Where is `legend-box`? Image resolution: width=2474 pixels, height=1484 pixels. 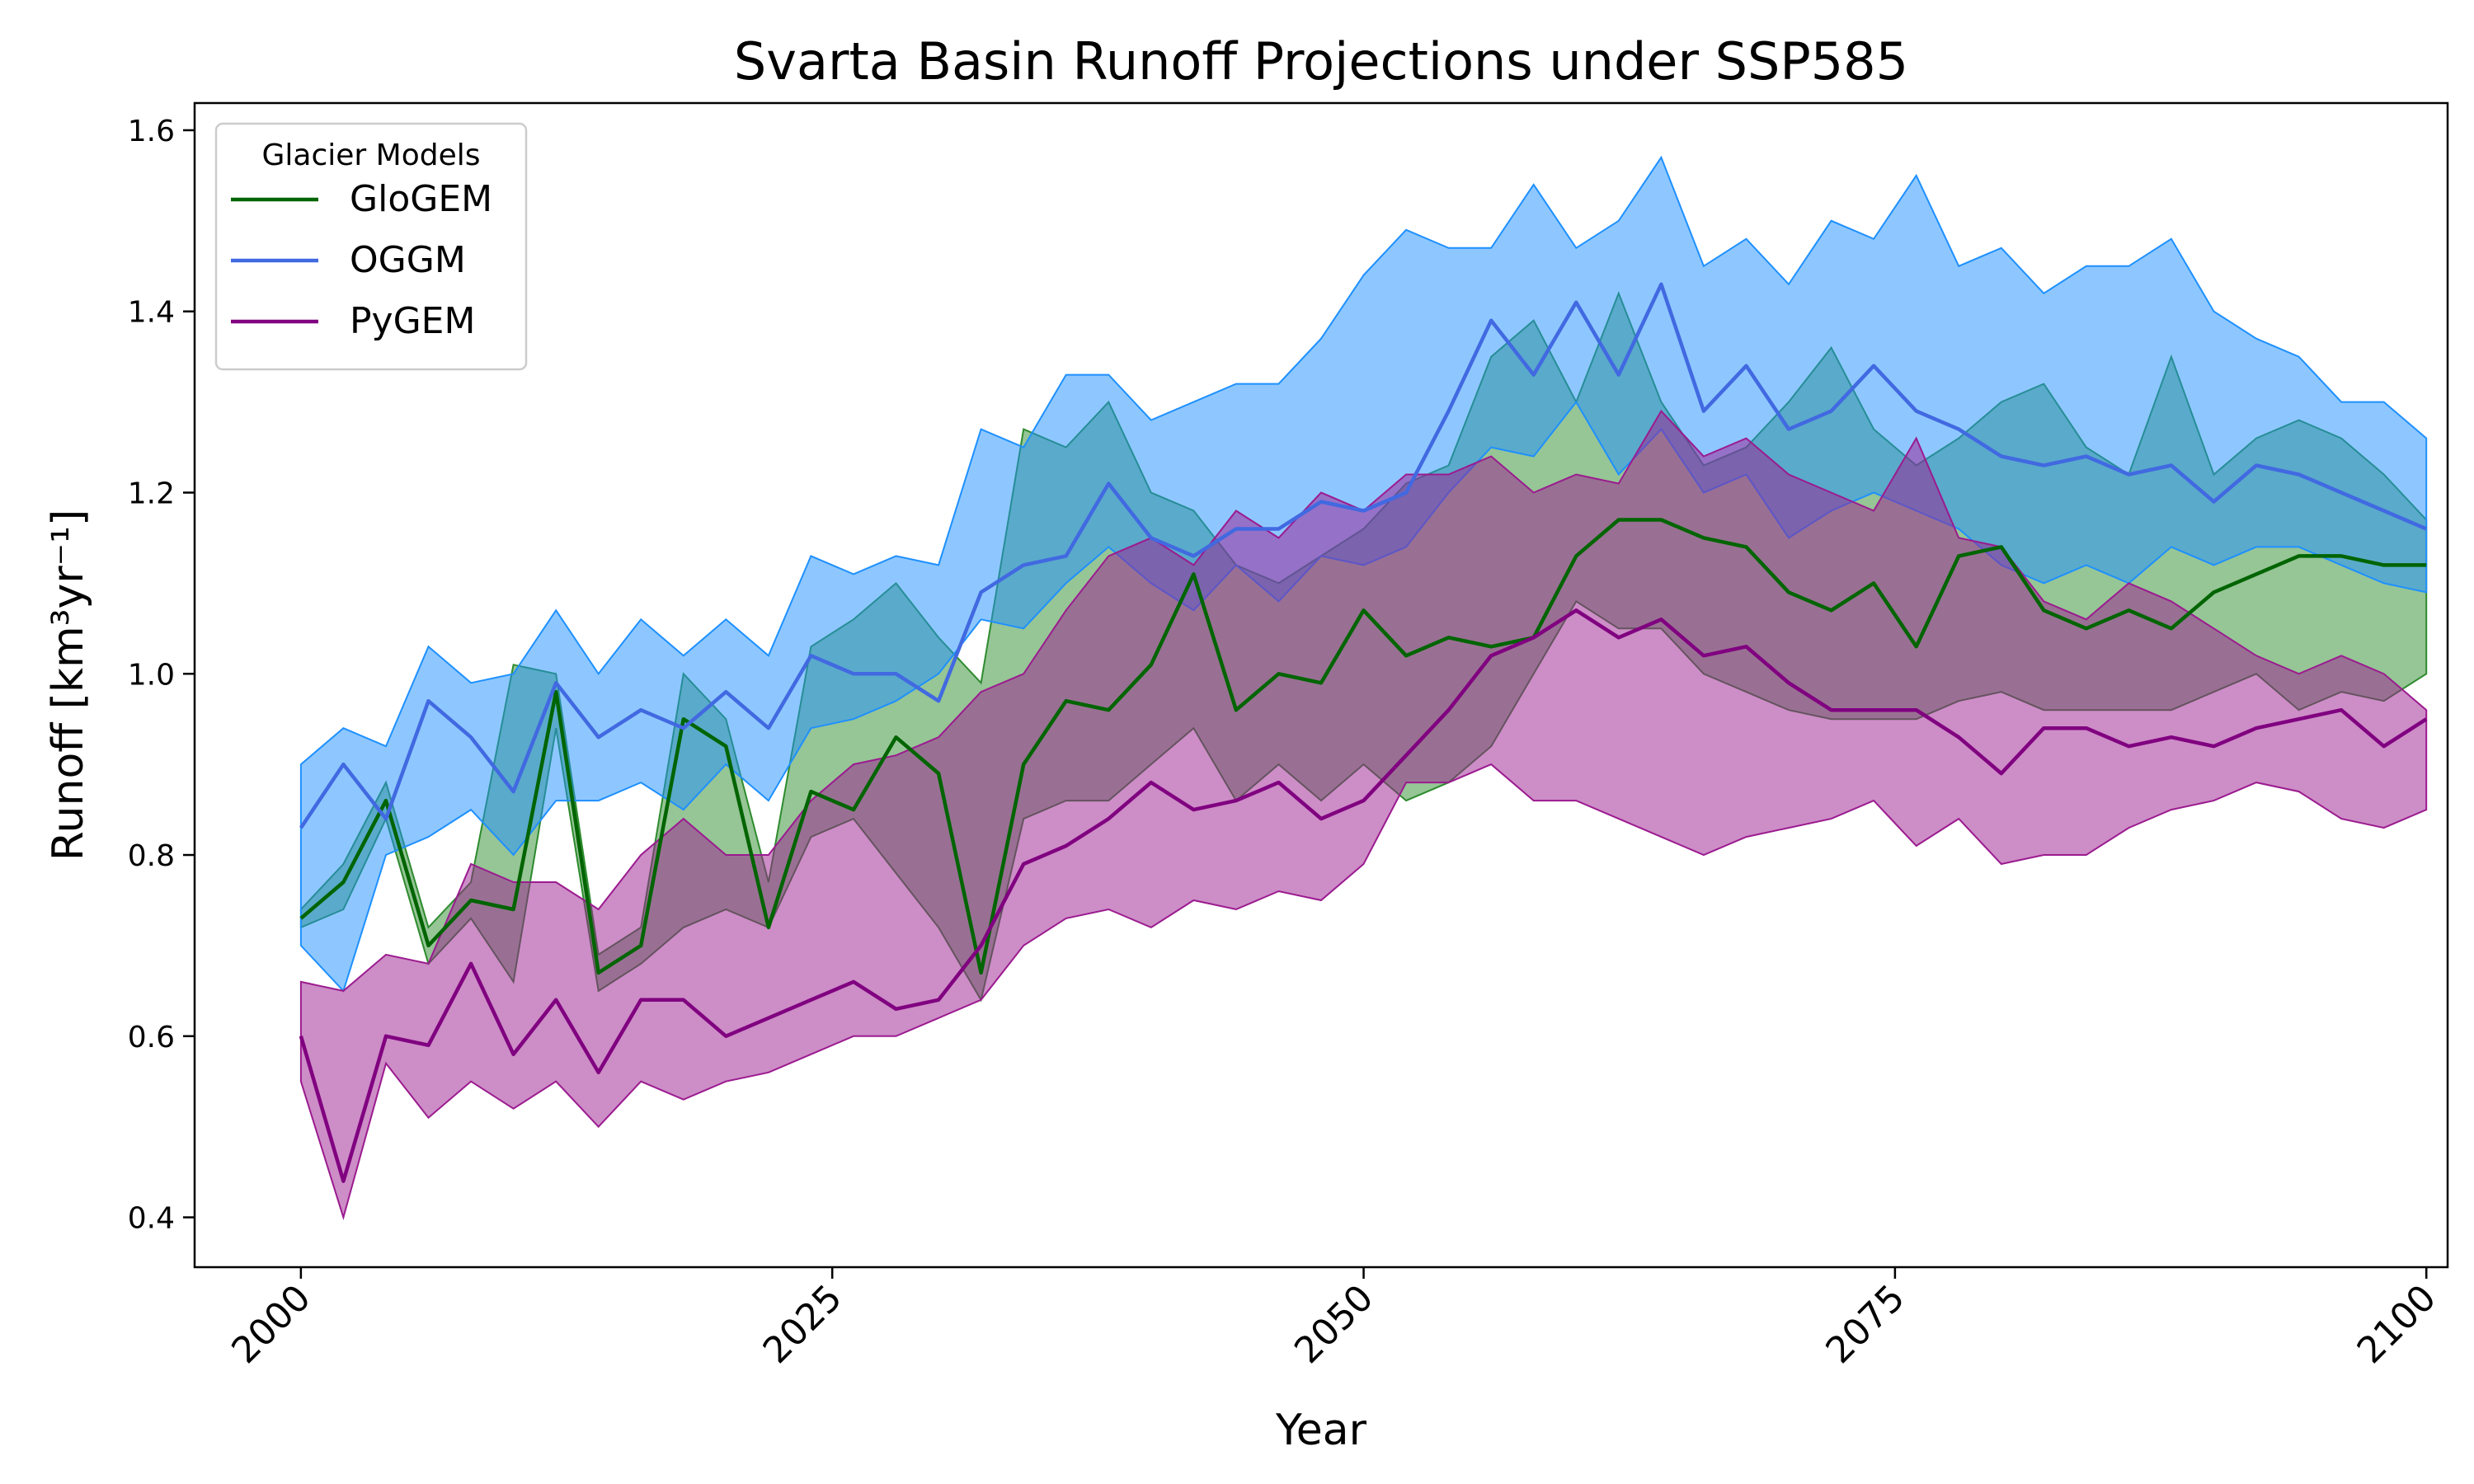
legend-box is located at coordinates (371, 246).